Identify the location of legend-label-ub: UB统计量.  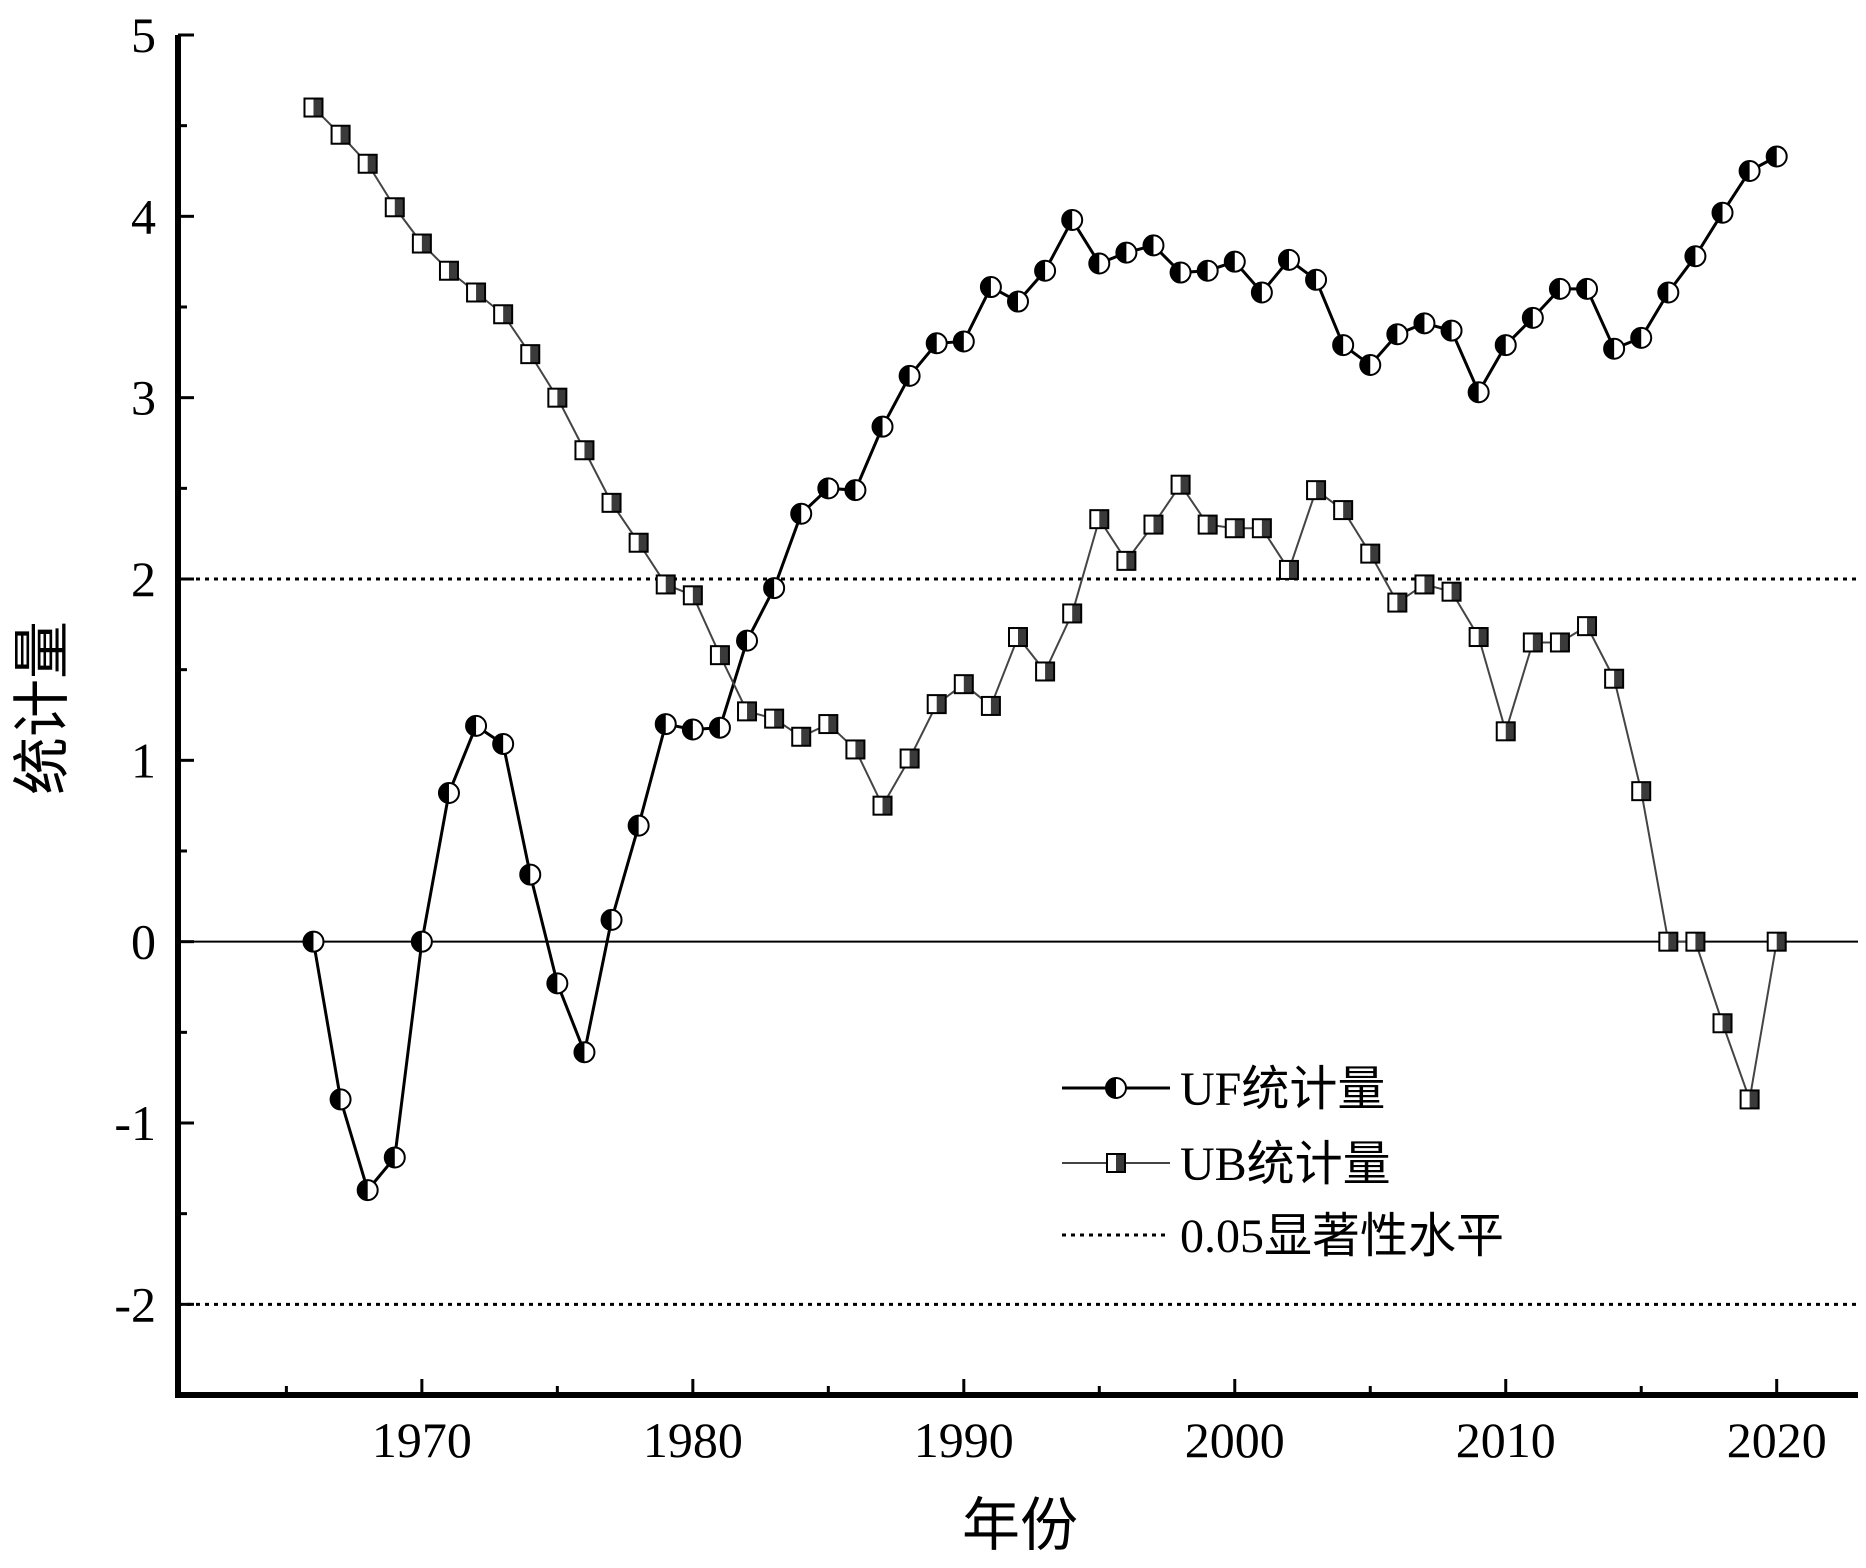
(1285, 1164).